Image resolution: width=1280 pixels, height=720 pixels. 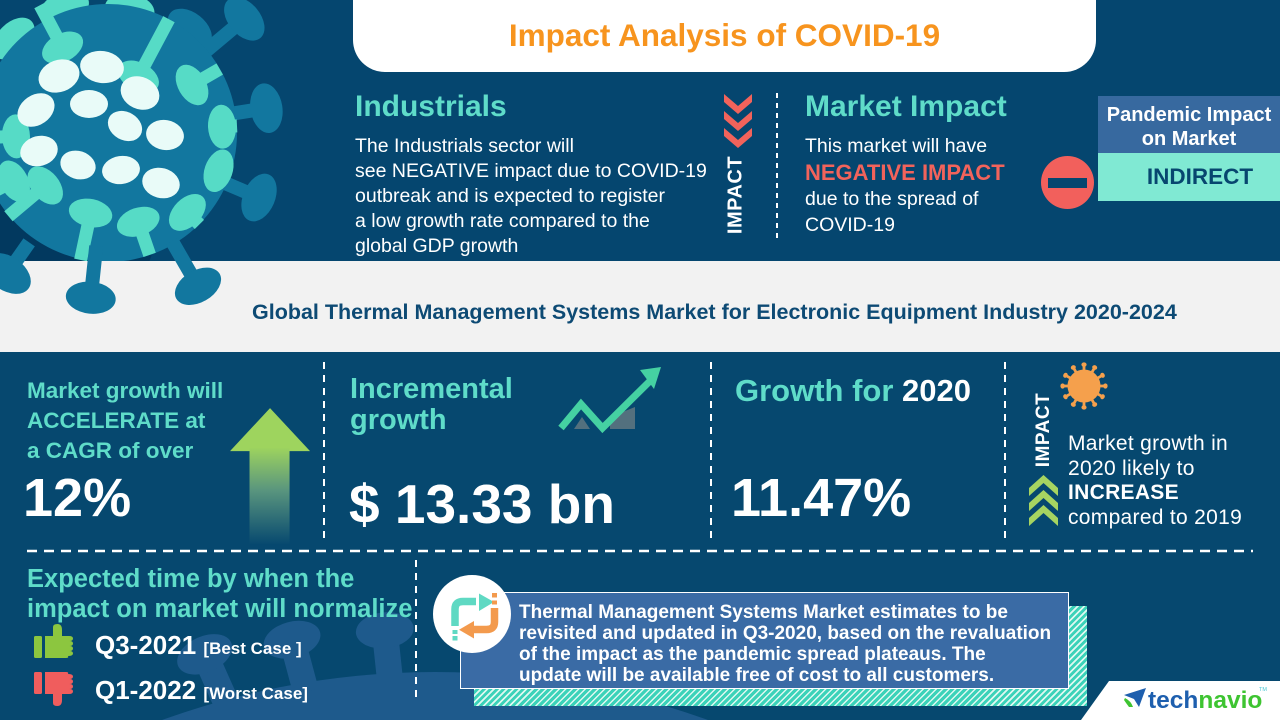 What do you see at coordinates (1263, 690) in the screenshot?
I see `svg-text: TM` at bounding box center [1263, 690].